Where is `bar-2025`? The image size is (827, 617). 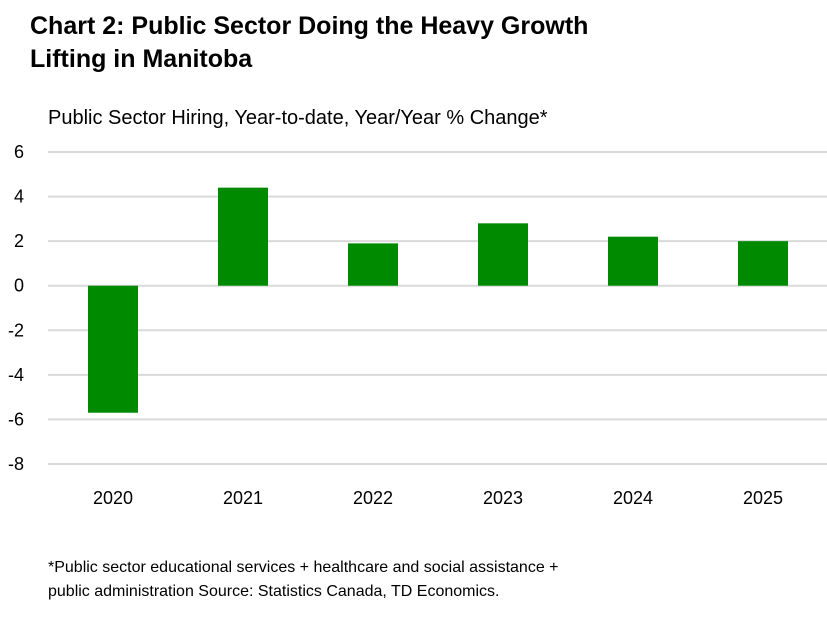 bar-2025 is located at coordinates (763, 263).